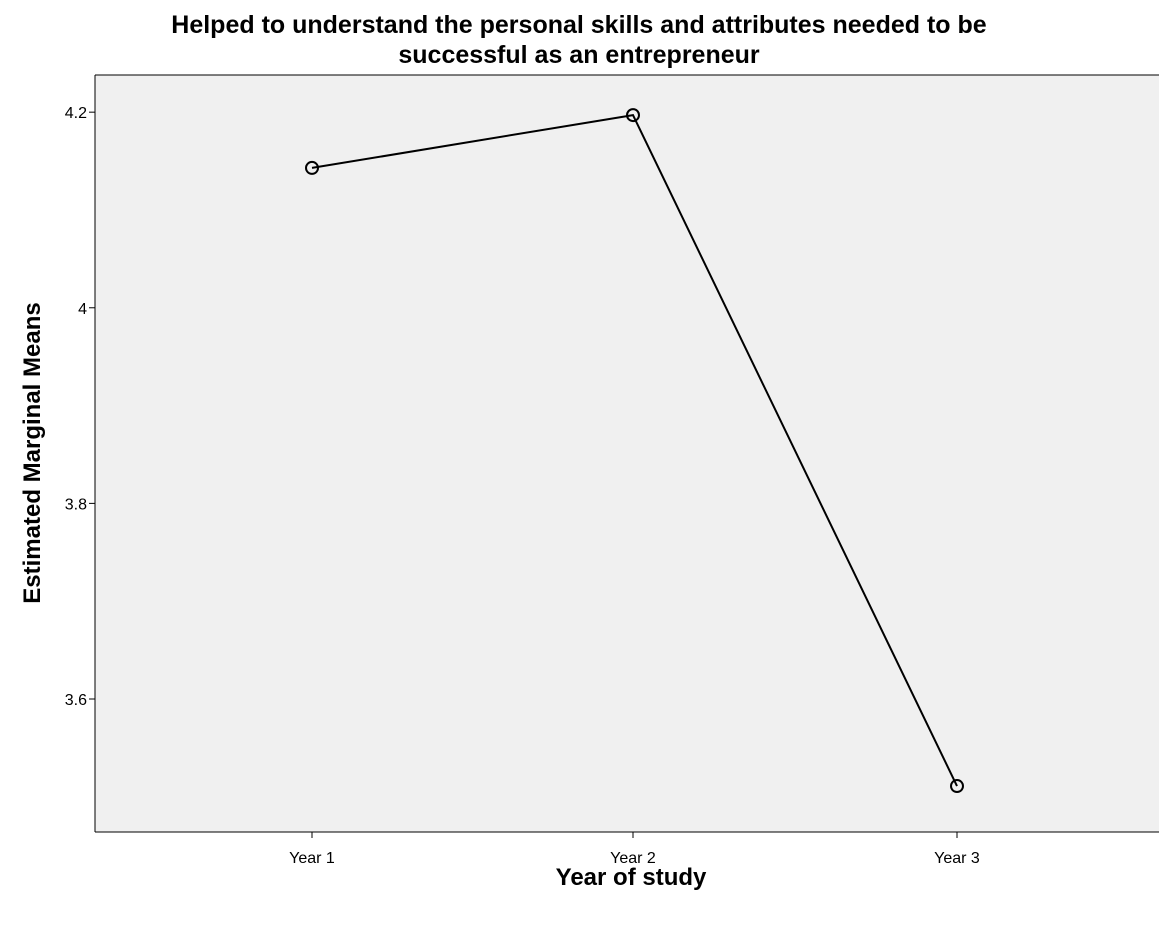 The image size is (1159, 925). I want to click on x-tick-label: Year 3, so click(957, 858).